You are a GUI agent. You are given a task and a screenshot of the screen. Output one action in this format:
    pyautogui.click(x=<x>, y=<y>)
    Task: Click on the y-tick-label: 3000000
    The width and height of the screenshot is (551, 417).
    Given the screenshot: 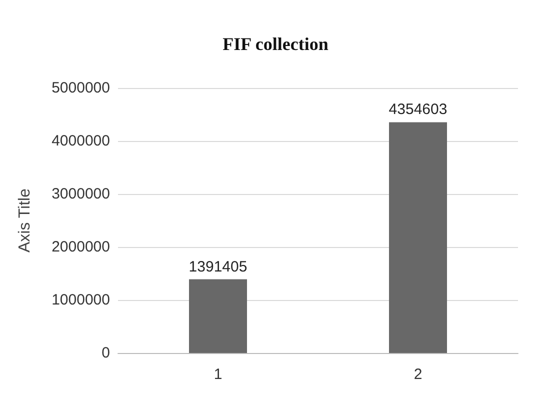 What is the action you would take?
    pyautogui.click(x=81, y=194)
    